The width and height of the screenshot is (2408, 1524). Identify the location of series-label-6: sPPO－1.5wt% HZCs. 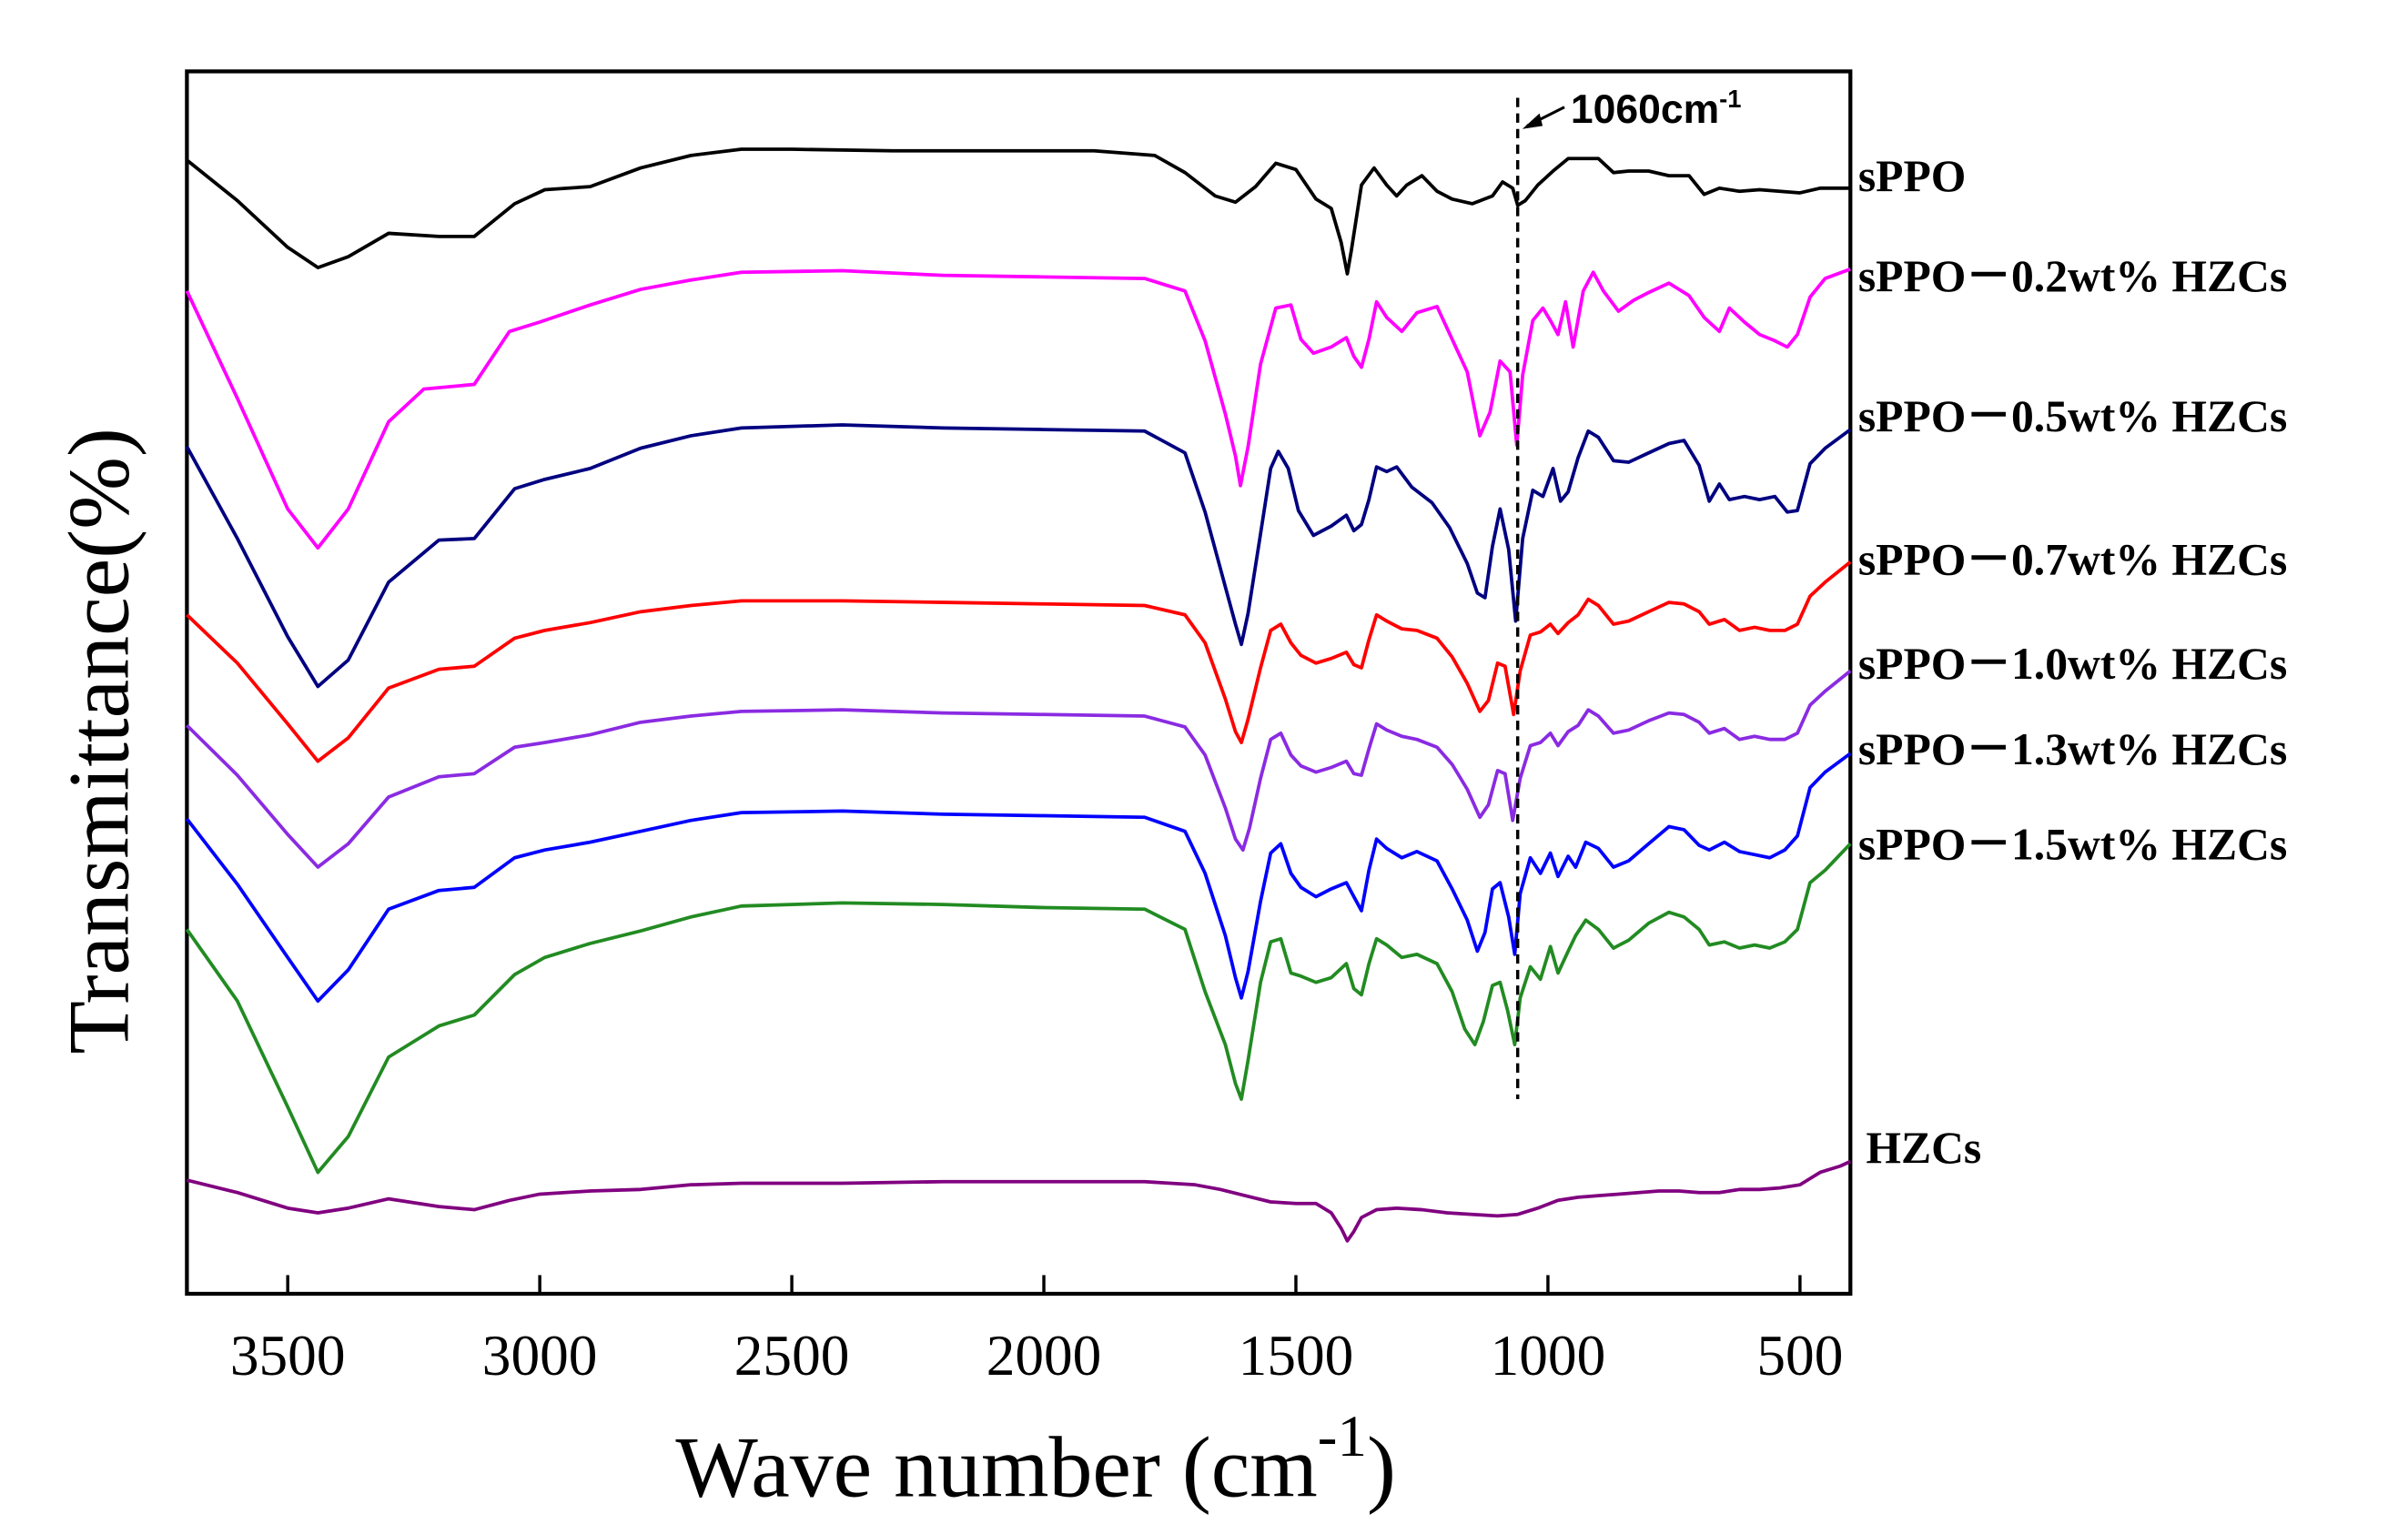
(2072, 844).